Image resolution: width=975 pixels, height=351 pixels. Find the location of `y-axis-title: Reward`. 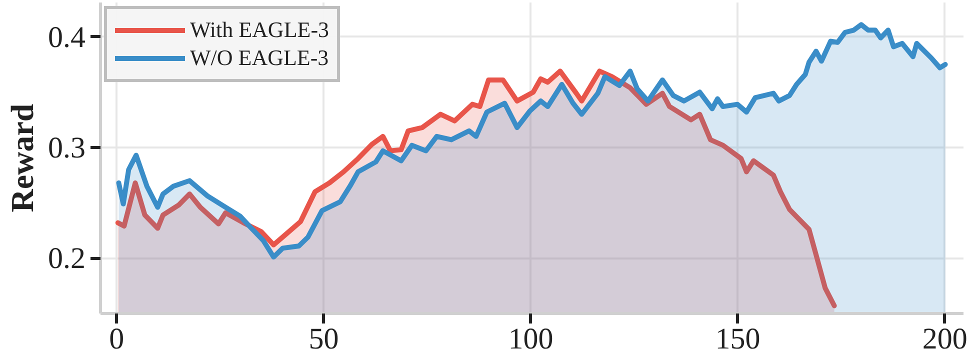

y-axis-title: Reward is located at coordinates (22, 158).